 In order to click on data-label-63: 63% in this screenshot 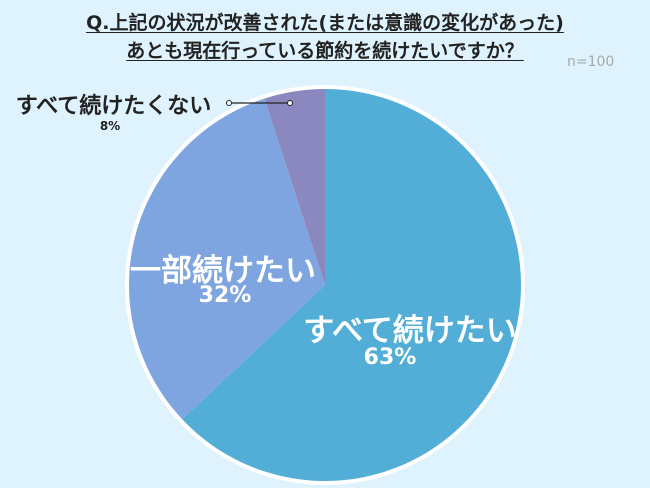, I will do `click(390, 357)`.